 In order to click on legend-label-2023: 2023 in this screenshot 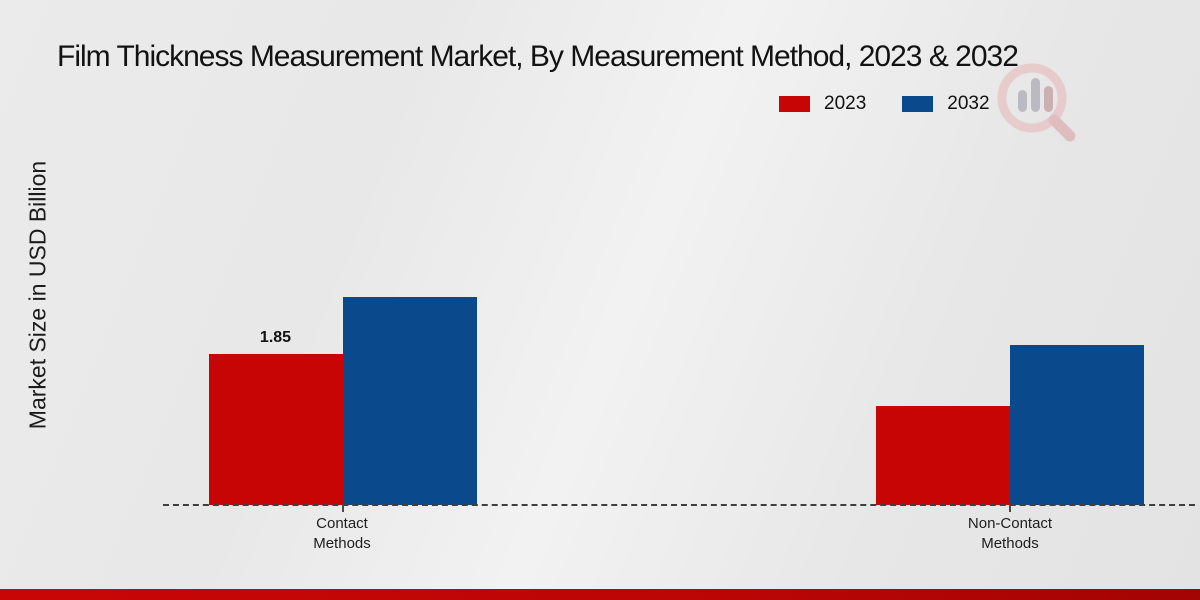, I will do `click(845, 103)`.